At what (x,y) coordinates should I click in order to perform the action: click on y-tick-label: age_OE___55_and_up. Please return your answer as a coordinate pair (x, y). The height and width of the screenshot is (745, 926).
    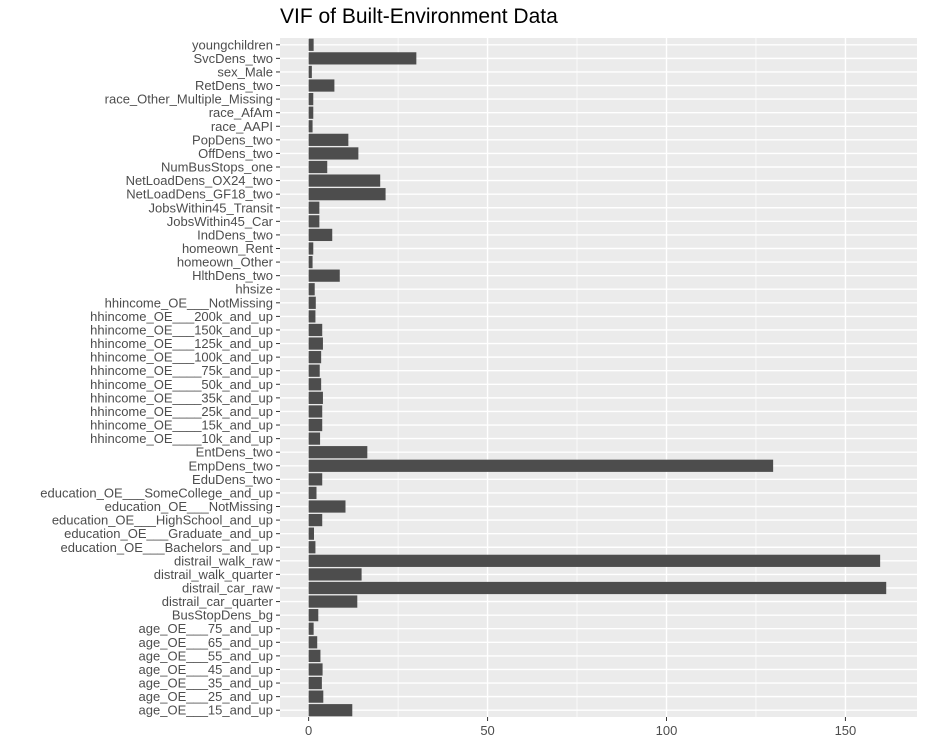
    Looking at the image, I should click on (206, 655).